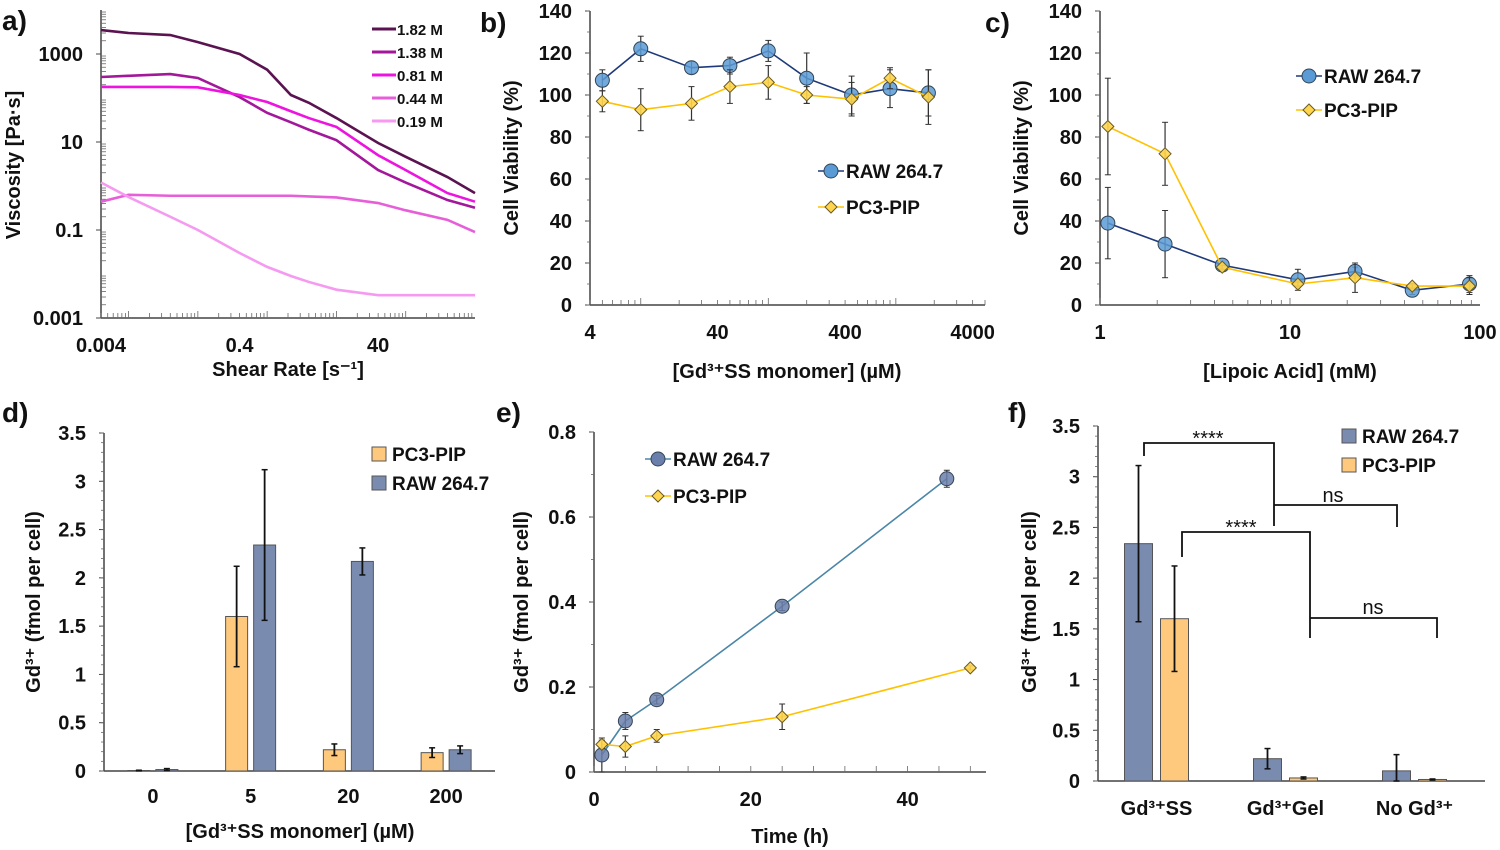 This screenshot has width=1500, height=850. I want to click on series-0.81-M, so click(288, 144).